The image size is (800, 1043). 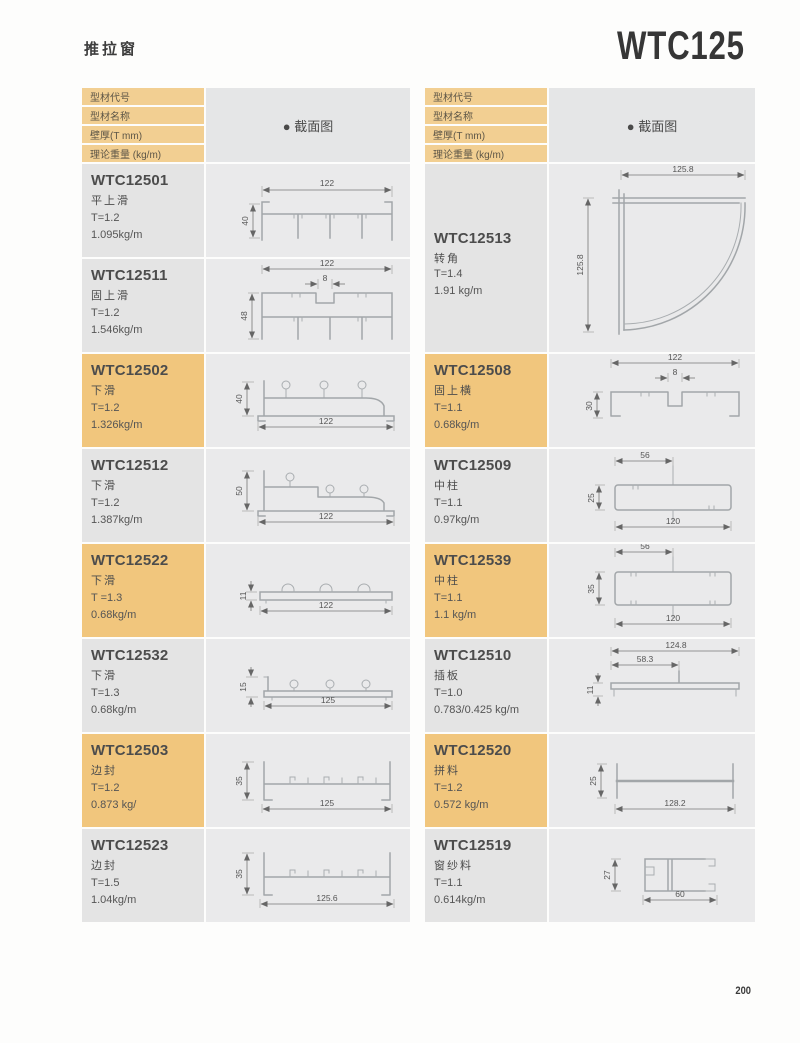 What do you see at coordinates (117, 424) in the screenshot?
I see `profile-weight: 1.326kg/m` at bounding box center [117, 424].